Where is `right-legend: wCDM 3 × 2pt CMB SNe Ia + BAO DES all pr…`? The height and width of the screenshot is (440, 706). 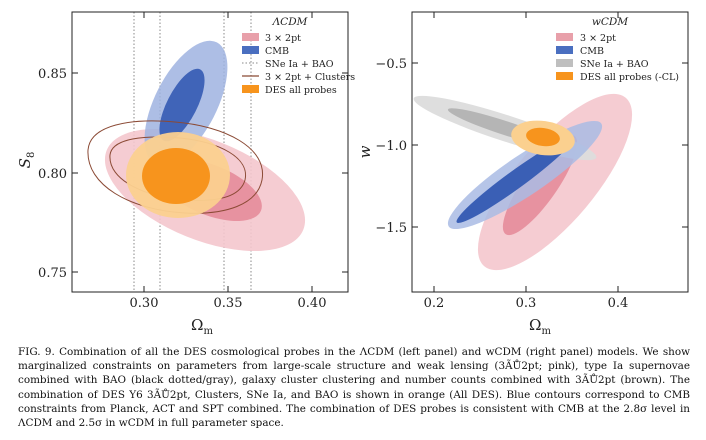
right-legend: wCDM 3 × 2pt CMB SNe Ia + BAO DES all pr… is located at coordinates (617, 49).